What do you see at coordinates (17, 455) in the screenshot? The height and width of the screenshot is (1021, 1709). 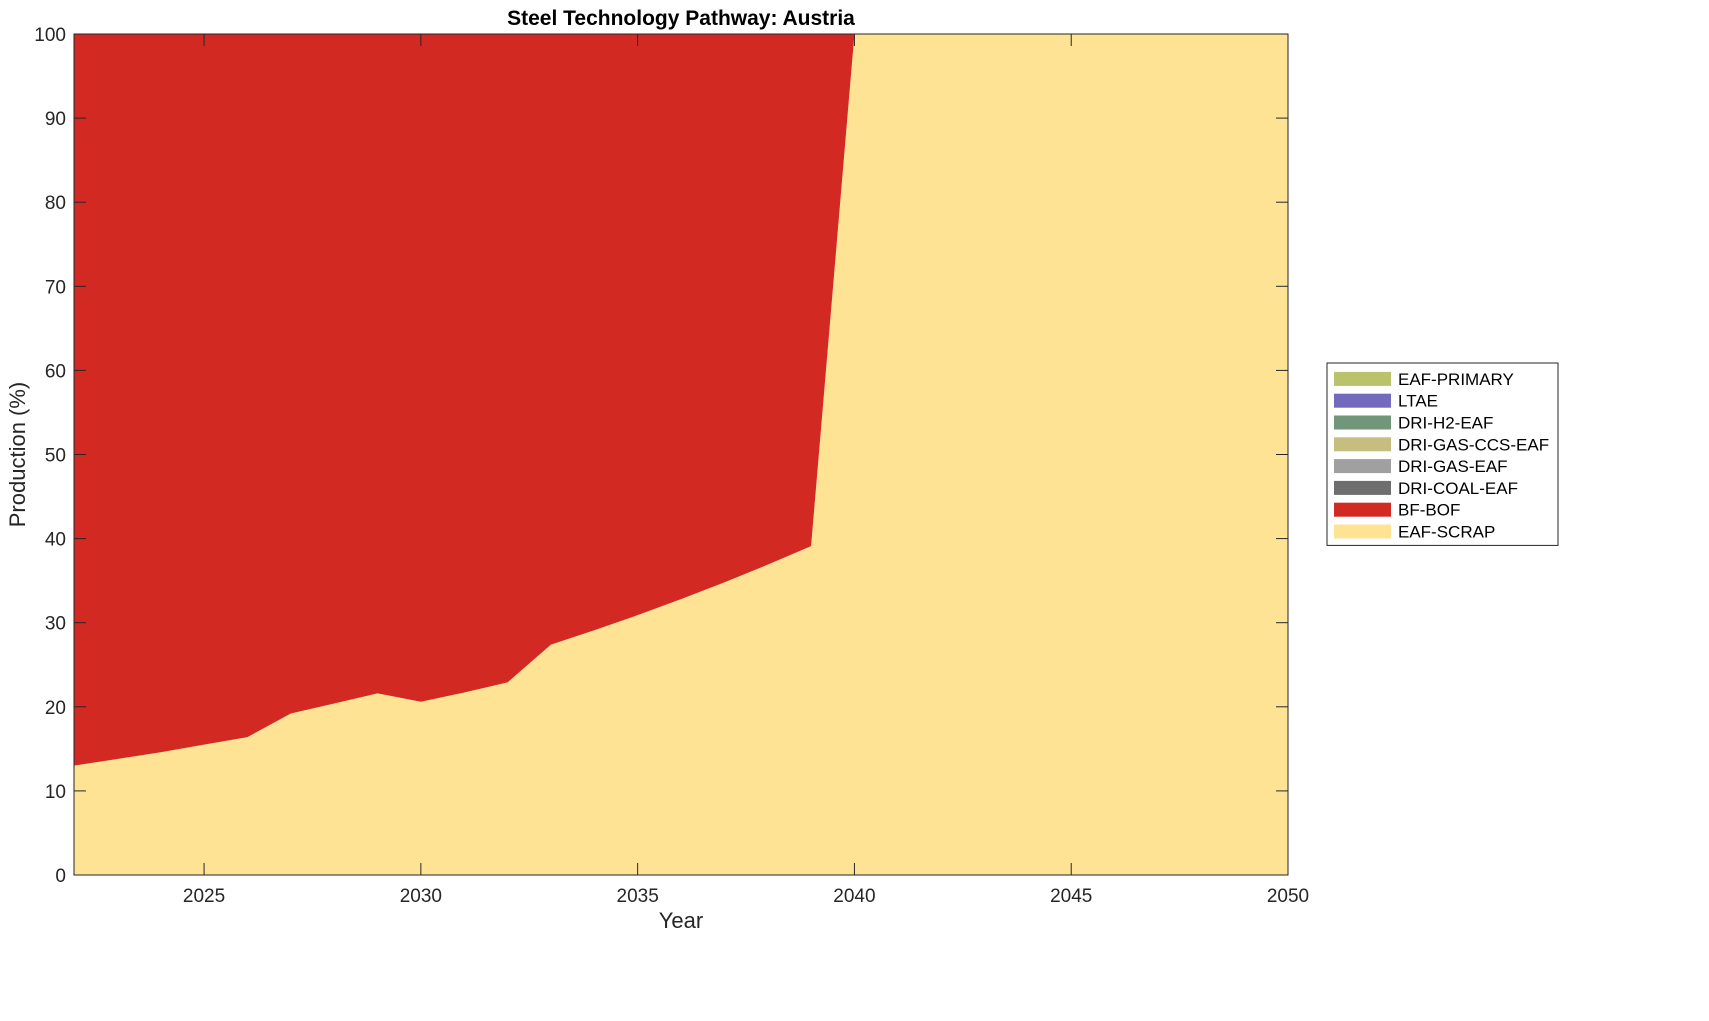 I see `y-axis-label: Production (%)` at bounding box center [17, 455].